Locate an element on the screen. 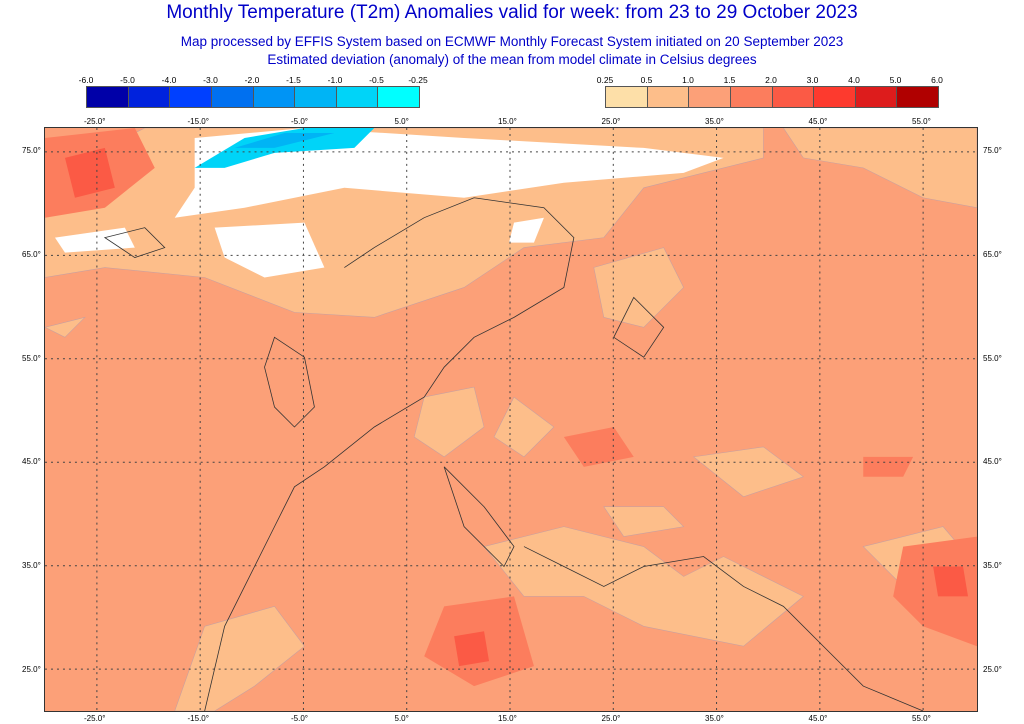 The height and width of the screenshot is (724, 1024). legend-label: -4.0 is located at coordinates (169, 80).